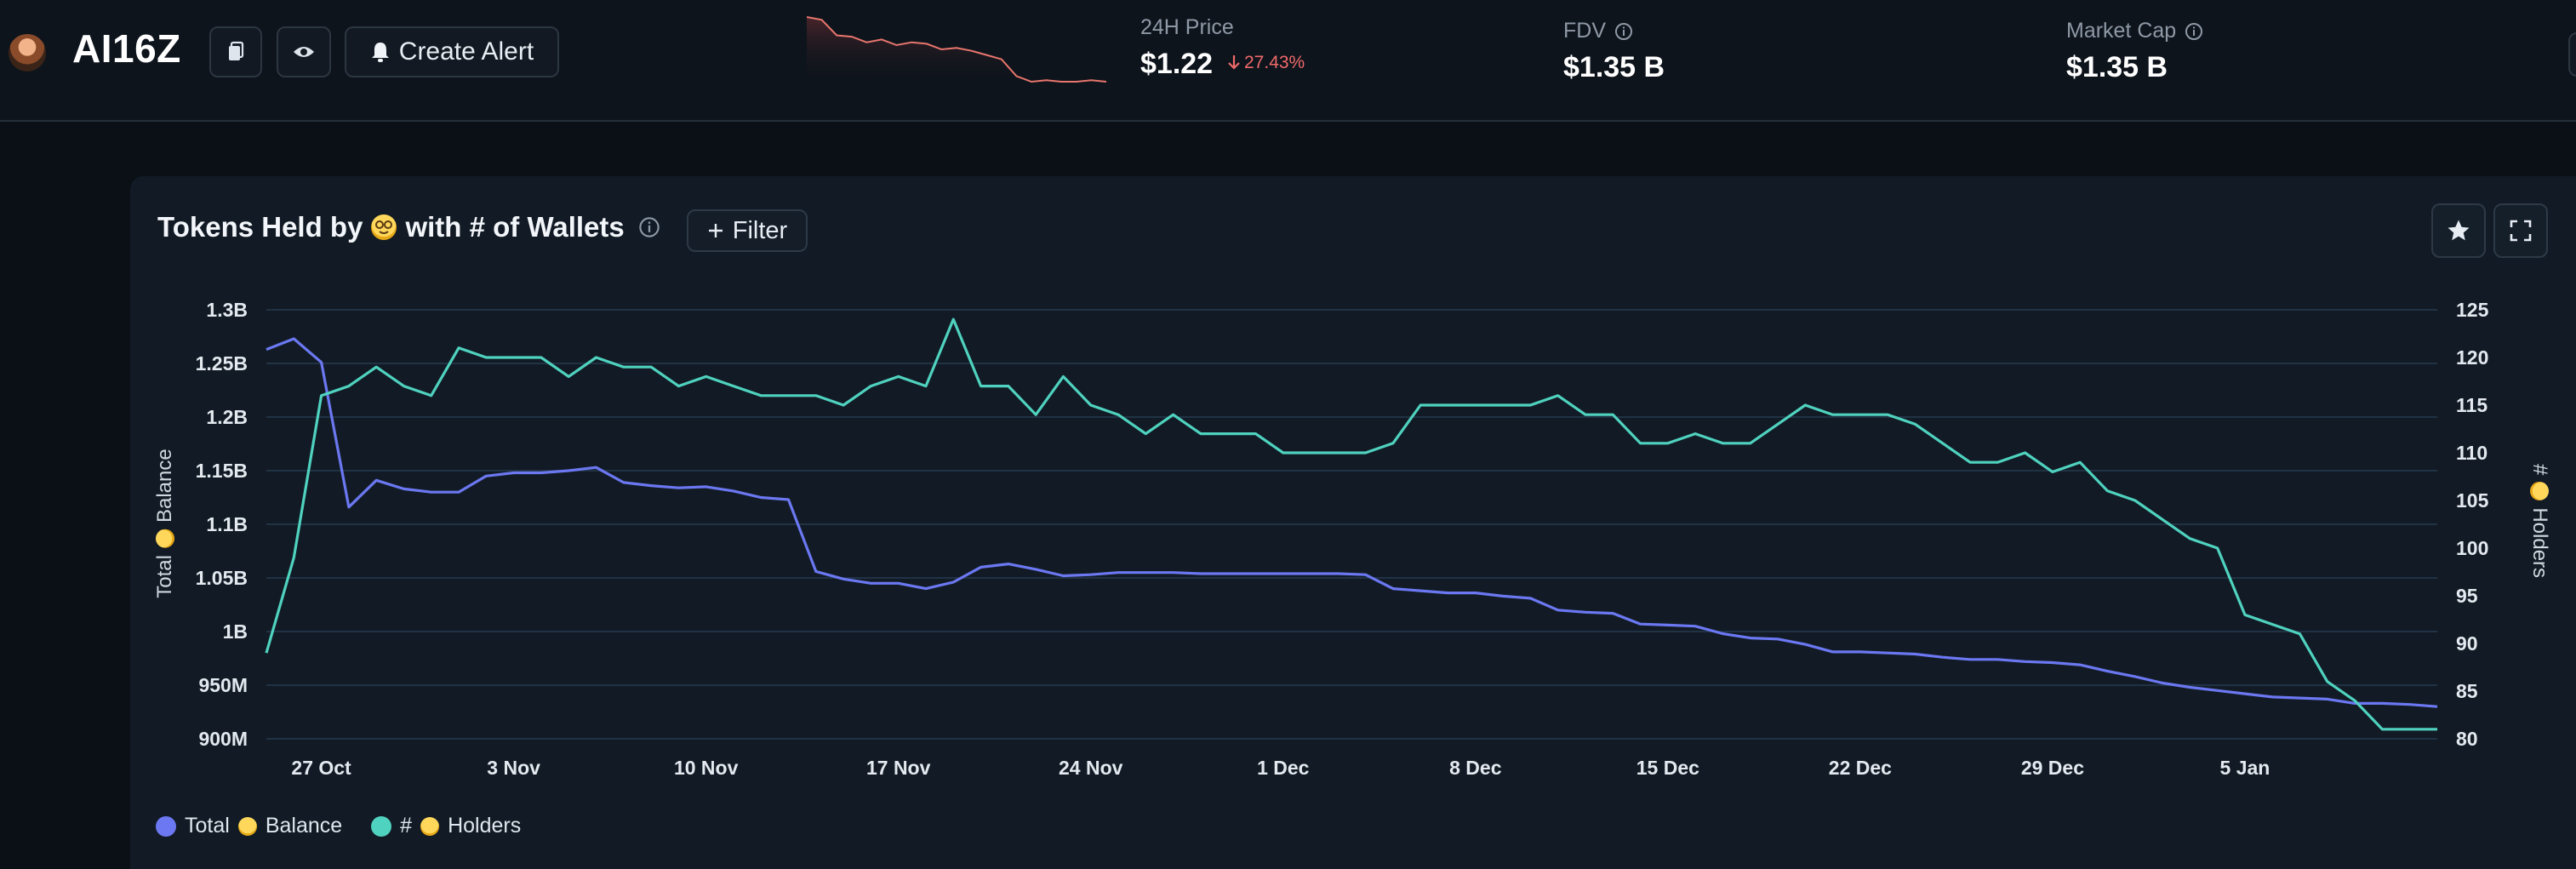  I want to click on token-name: AI16Z, so click(126, 48).